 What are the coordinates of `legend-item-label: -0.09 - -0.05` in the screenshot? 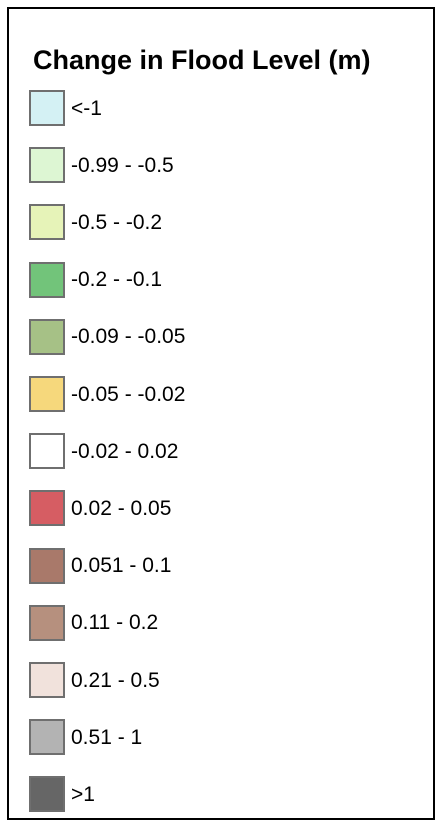 It's located at (128, 337).